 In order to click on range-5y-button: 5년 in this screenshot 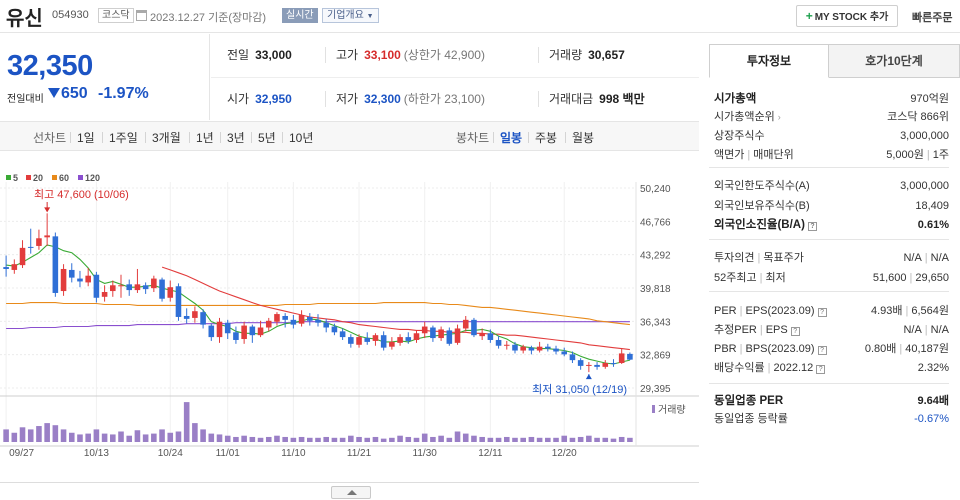, I will do `click(267, 138)`.